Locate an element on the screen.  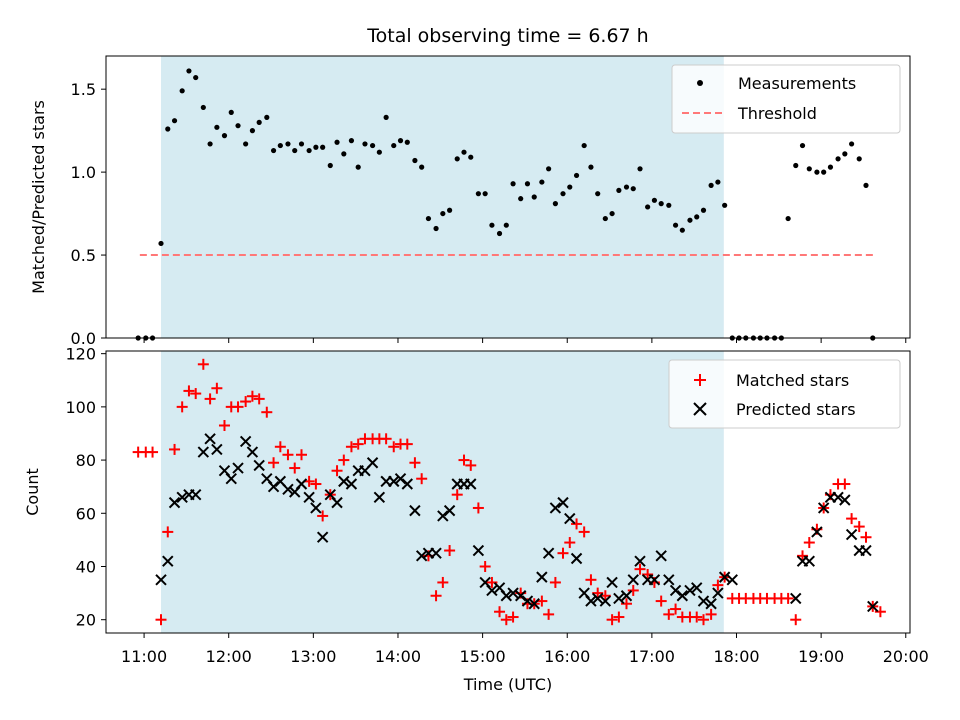
legend-matched-label: Matched stars is located at coordinates (792, 380).